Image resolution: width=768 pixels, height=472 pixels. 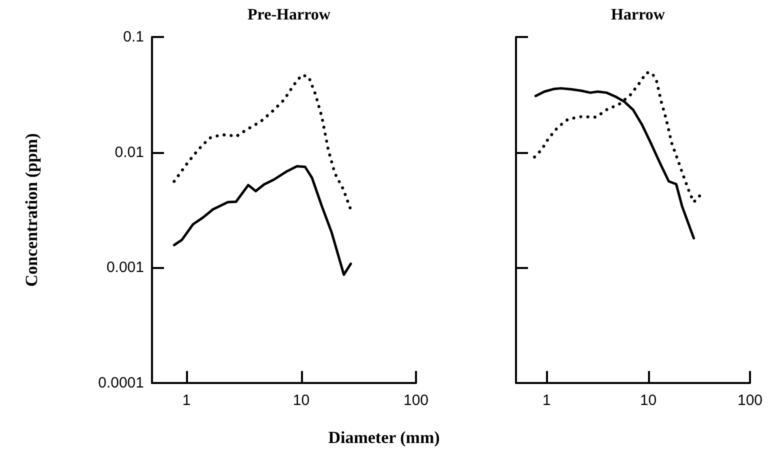 What do you see at coordinates (638, 15) in the screenshot?
I see `chart-title: Harrow` at bounding box center [638, 15].